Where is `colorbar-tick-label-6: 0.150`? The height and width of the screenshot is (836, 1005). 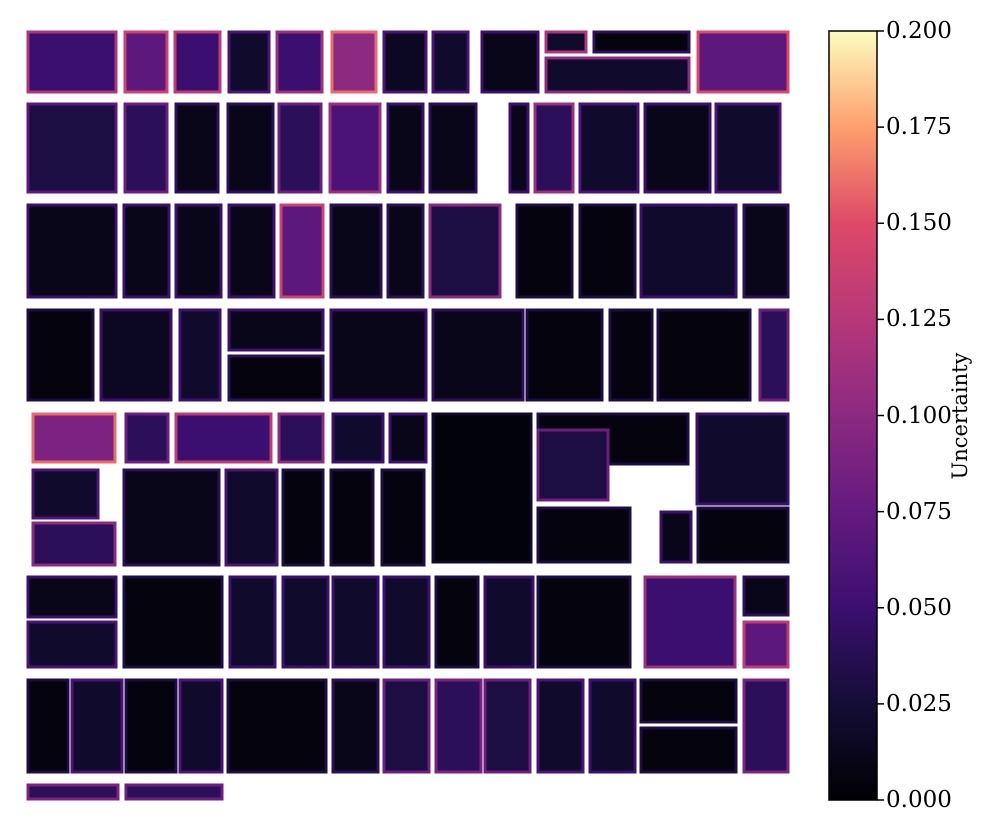 colorbar-tick-label-6: 0.150 is located at coordinates (919, 223).